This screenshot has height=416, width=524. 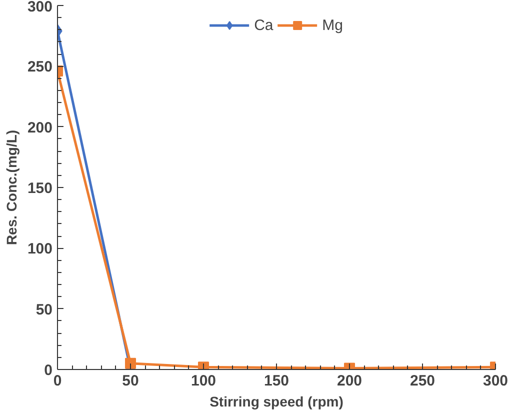 What do you see at coordinates (349, 381) in the screenshot?
I see `x-tick-label: 200` at bounding box center [349, 381].